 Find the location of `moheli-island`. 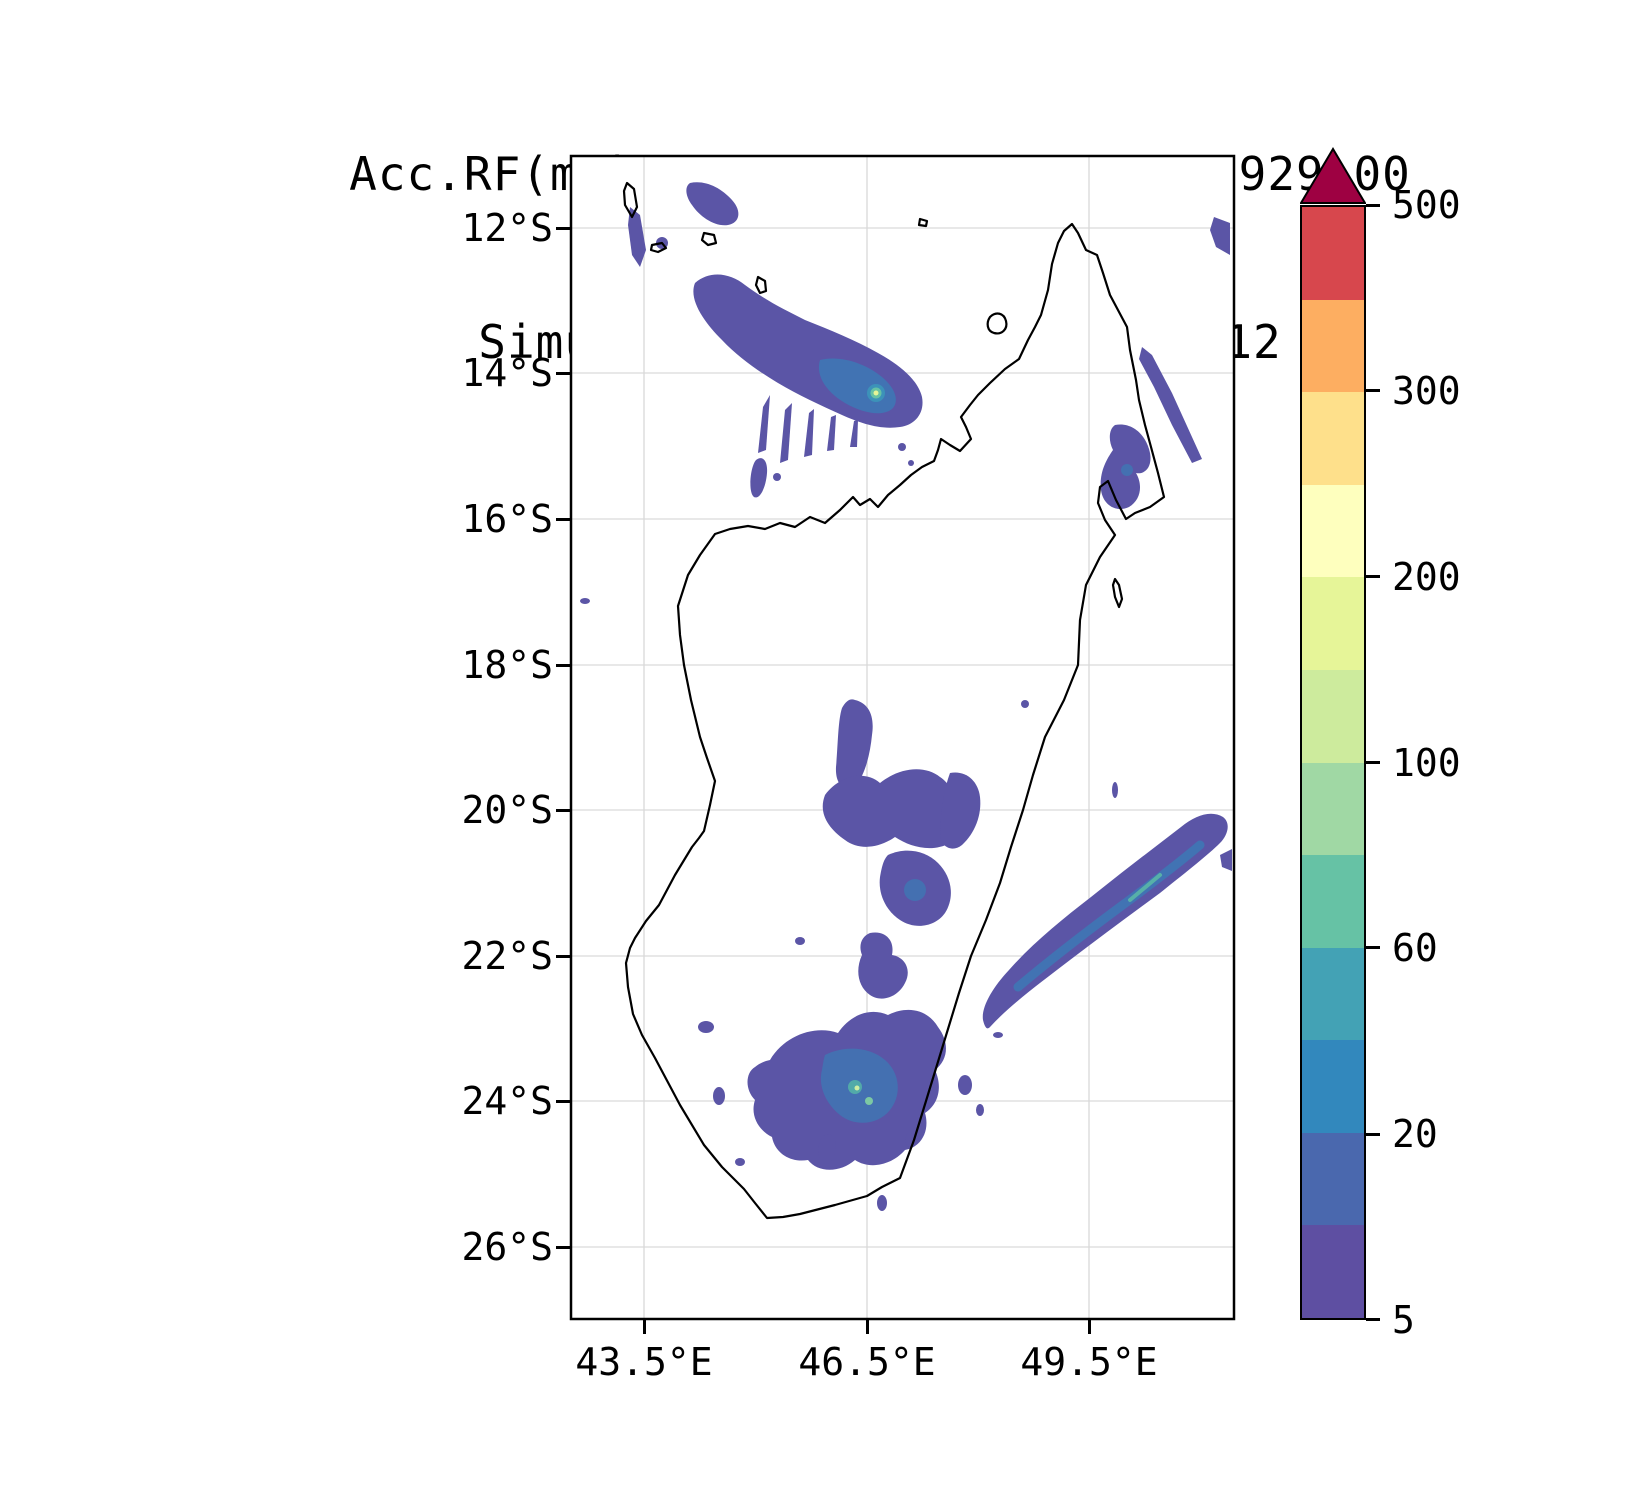

moheli-island is located at coordinates (658, 247).